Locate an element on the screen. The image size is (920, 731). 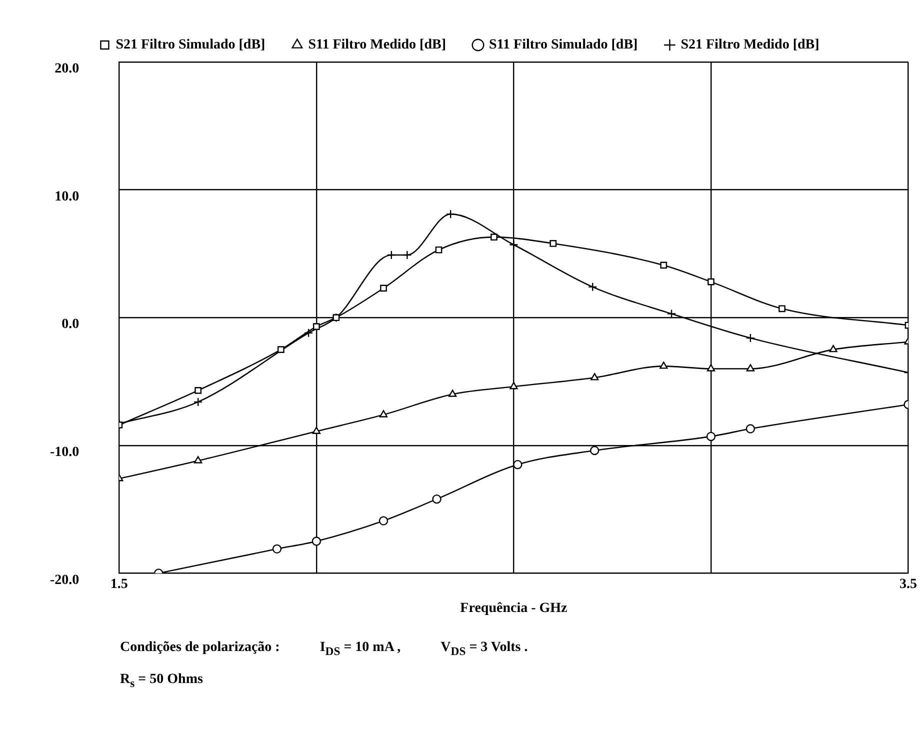
text: R$_{s}$ = 50 Ohms is located at coordinates (161, 681).